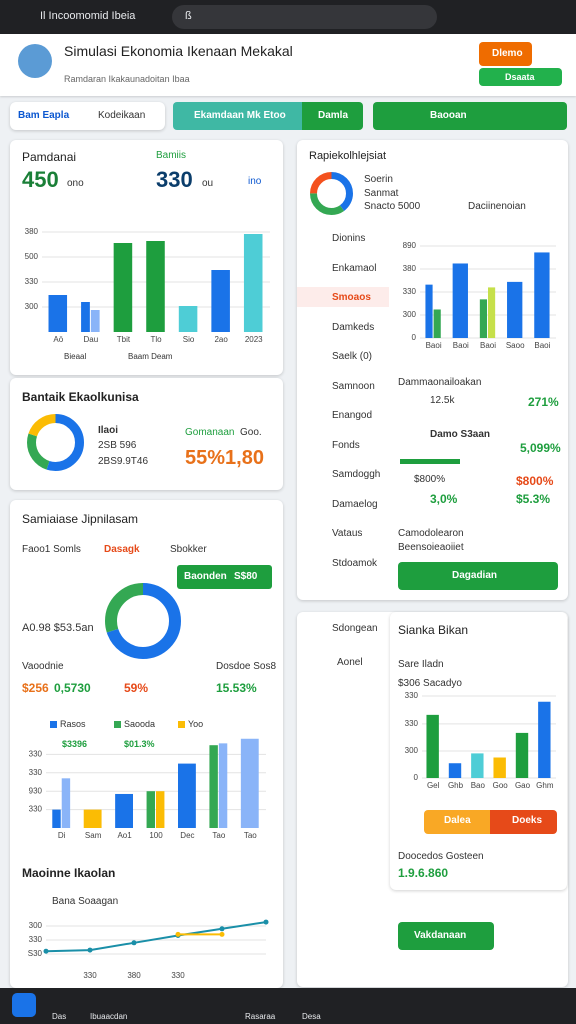 This screenshot has width=576, height=1024. I want to click on text: 2BS9.9T46, so click(123, 461).